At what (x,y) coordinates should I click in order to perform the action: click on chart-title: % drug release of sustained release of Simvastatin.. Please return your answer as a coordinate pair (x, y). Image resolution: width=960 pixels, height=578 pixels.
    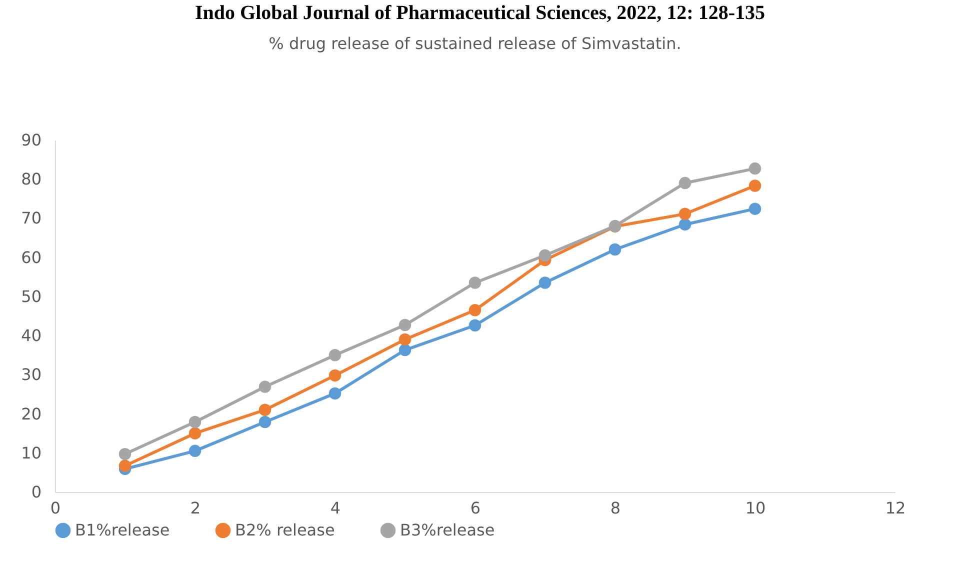
    Looking at the image, I should click on (475, 43).